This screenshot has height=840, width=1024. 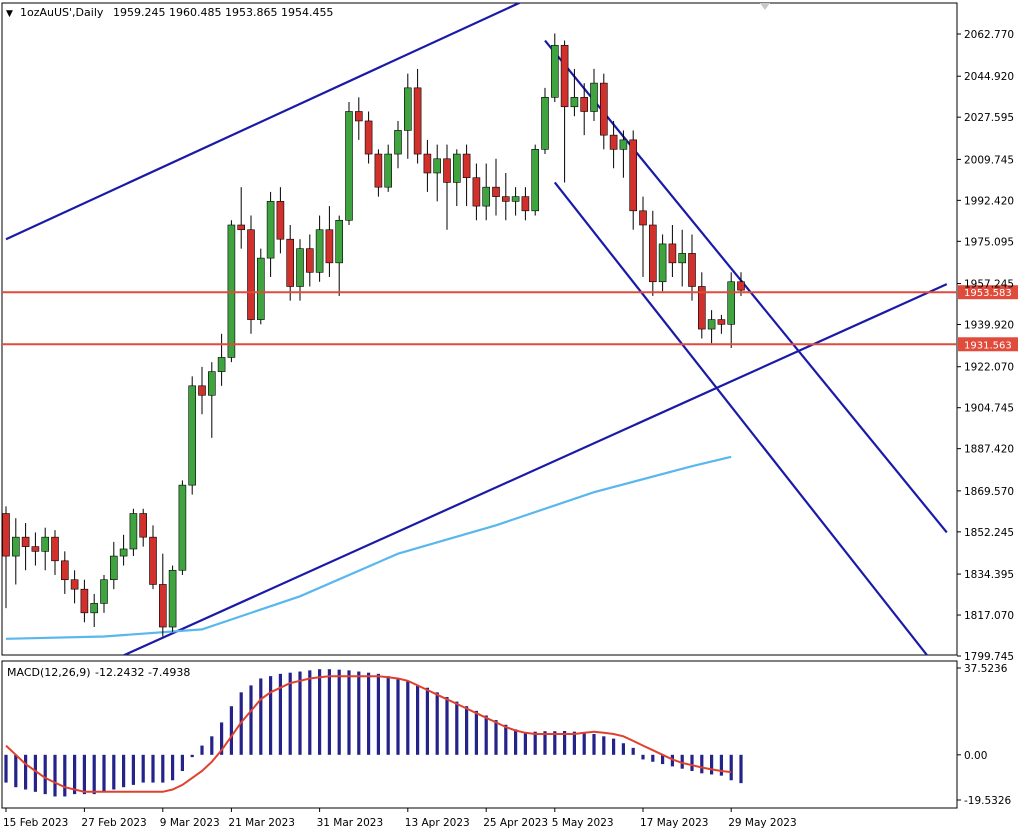 I want to click on x-tick-label: 29 May 2023, so click(x=762, y=823).